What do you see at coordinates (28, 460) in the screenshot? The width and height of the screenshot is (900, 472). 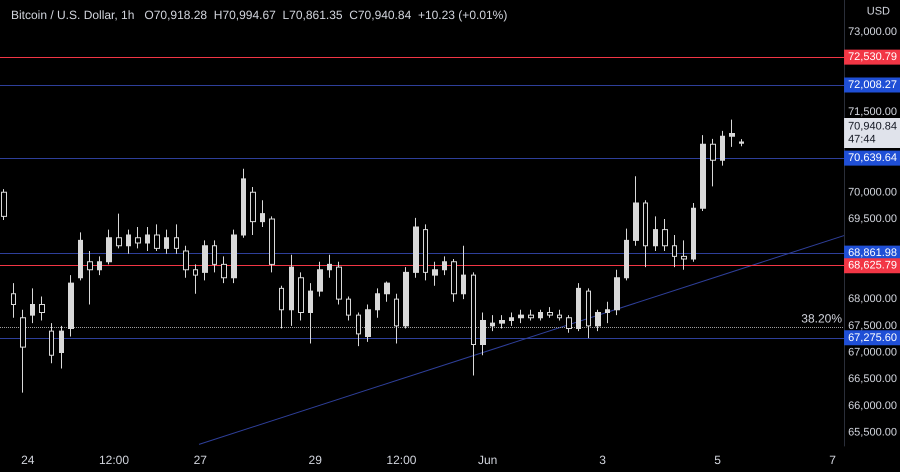 I see `x-tick-label: 24` at bounding box center [28, 460].